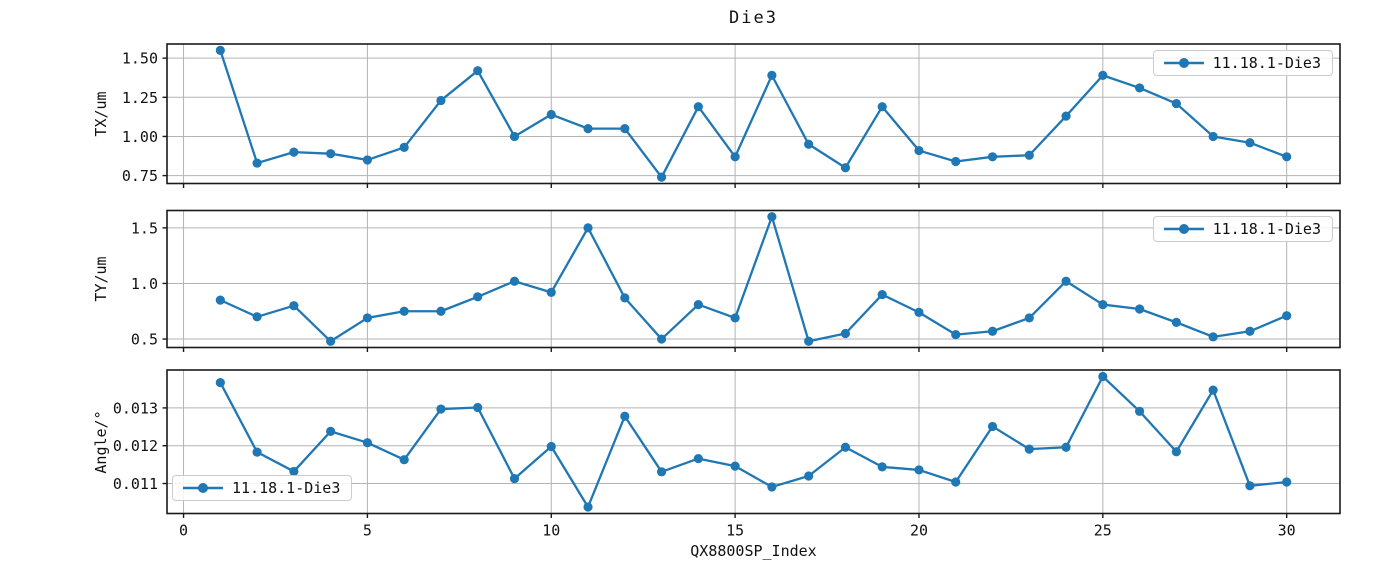 This screenshot has height=578, width=1375. What do you see at coordinates (1103, 531) in the screenshot?
I see `x-tick-label: 25` at bounding box center [1103, 531].